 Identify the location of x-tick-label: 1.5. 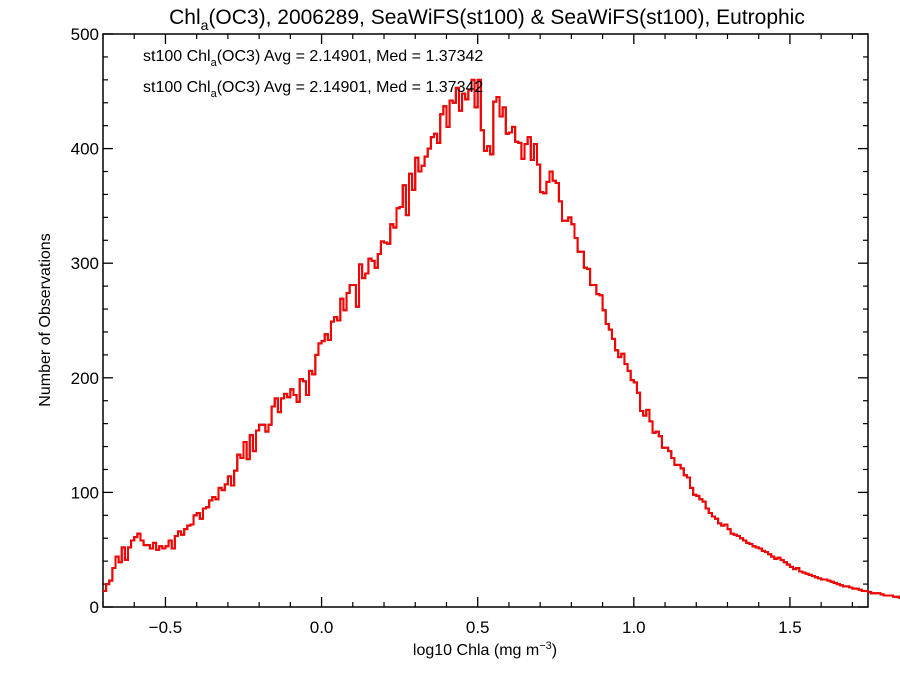
(790, 627).